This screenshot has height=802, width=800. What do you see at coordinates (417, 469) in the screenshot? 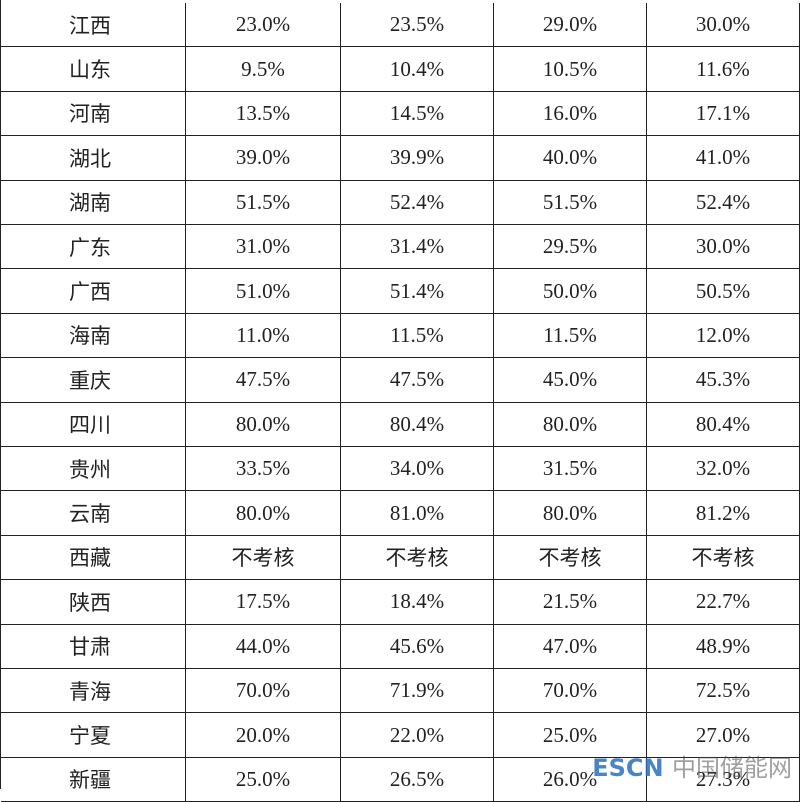
I see `value-cell: 34.0%` at bounding box center [417, 469].